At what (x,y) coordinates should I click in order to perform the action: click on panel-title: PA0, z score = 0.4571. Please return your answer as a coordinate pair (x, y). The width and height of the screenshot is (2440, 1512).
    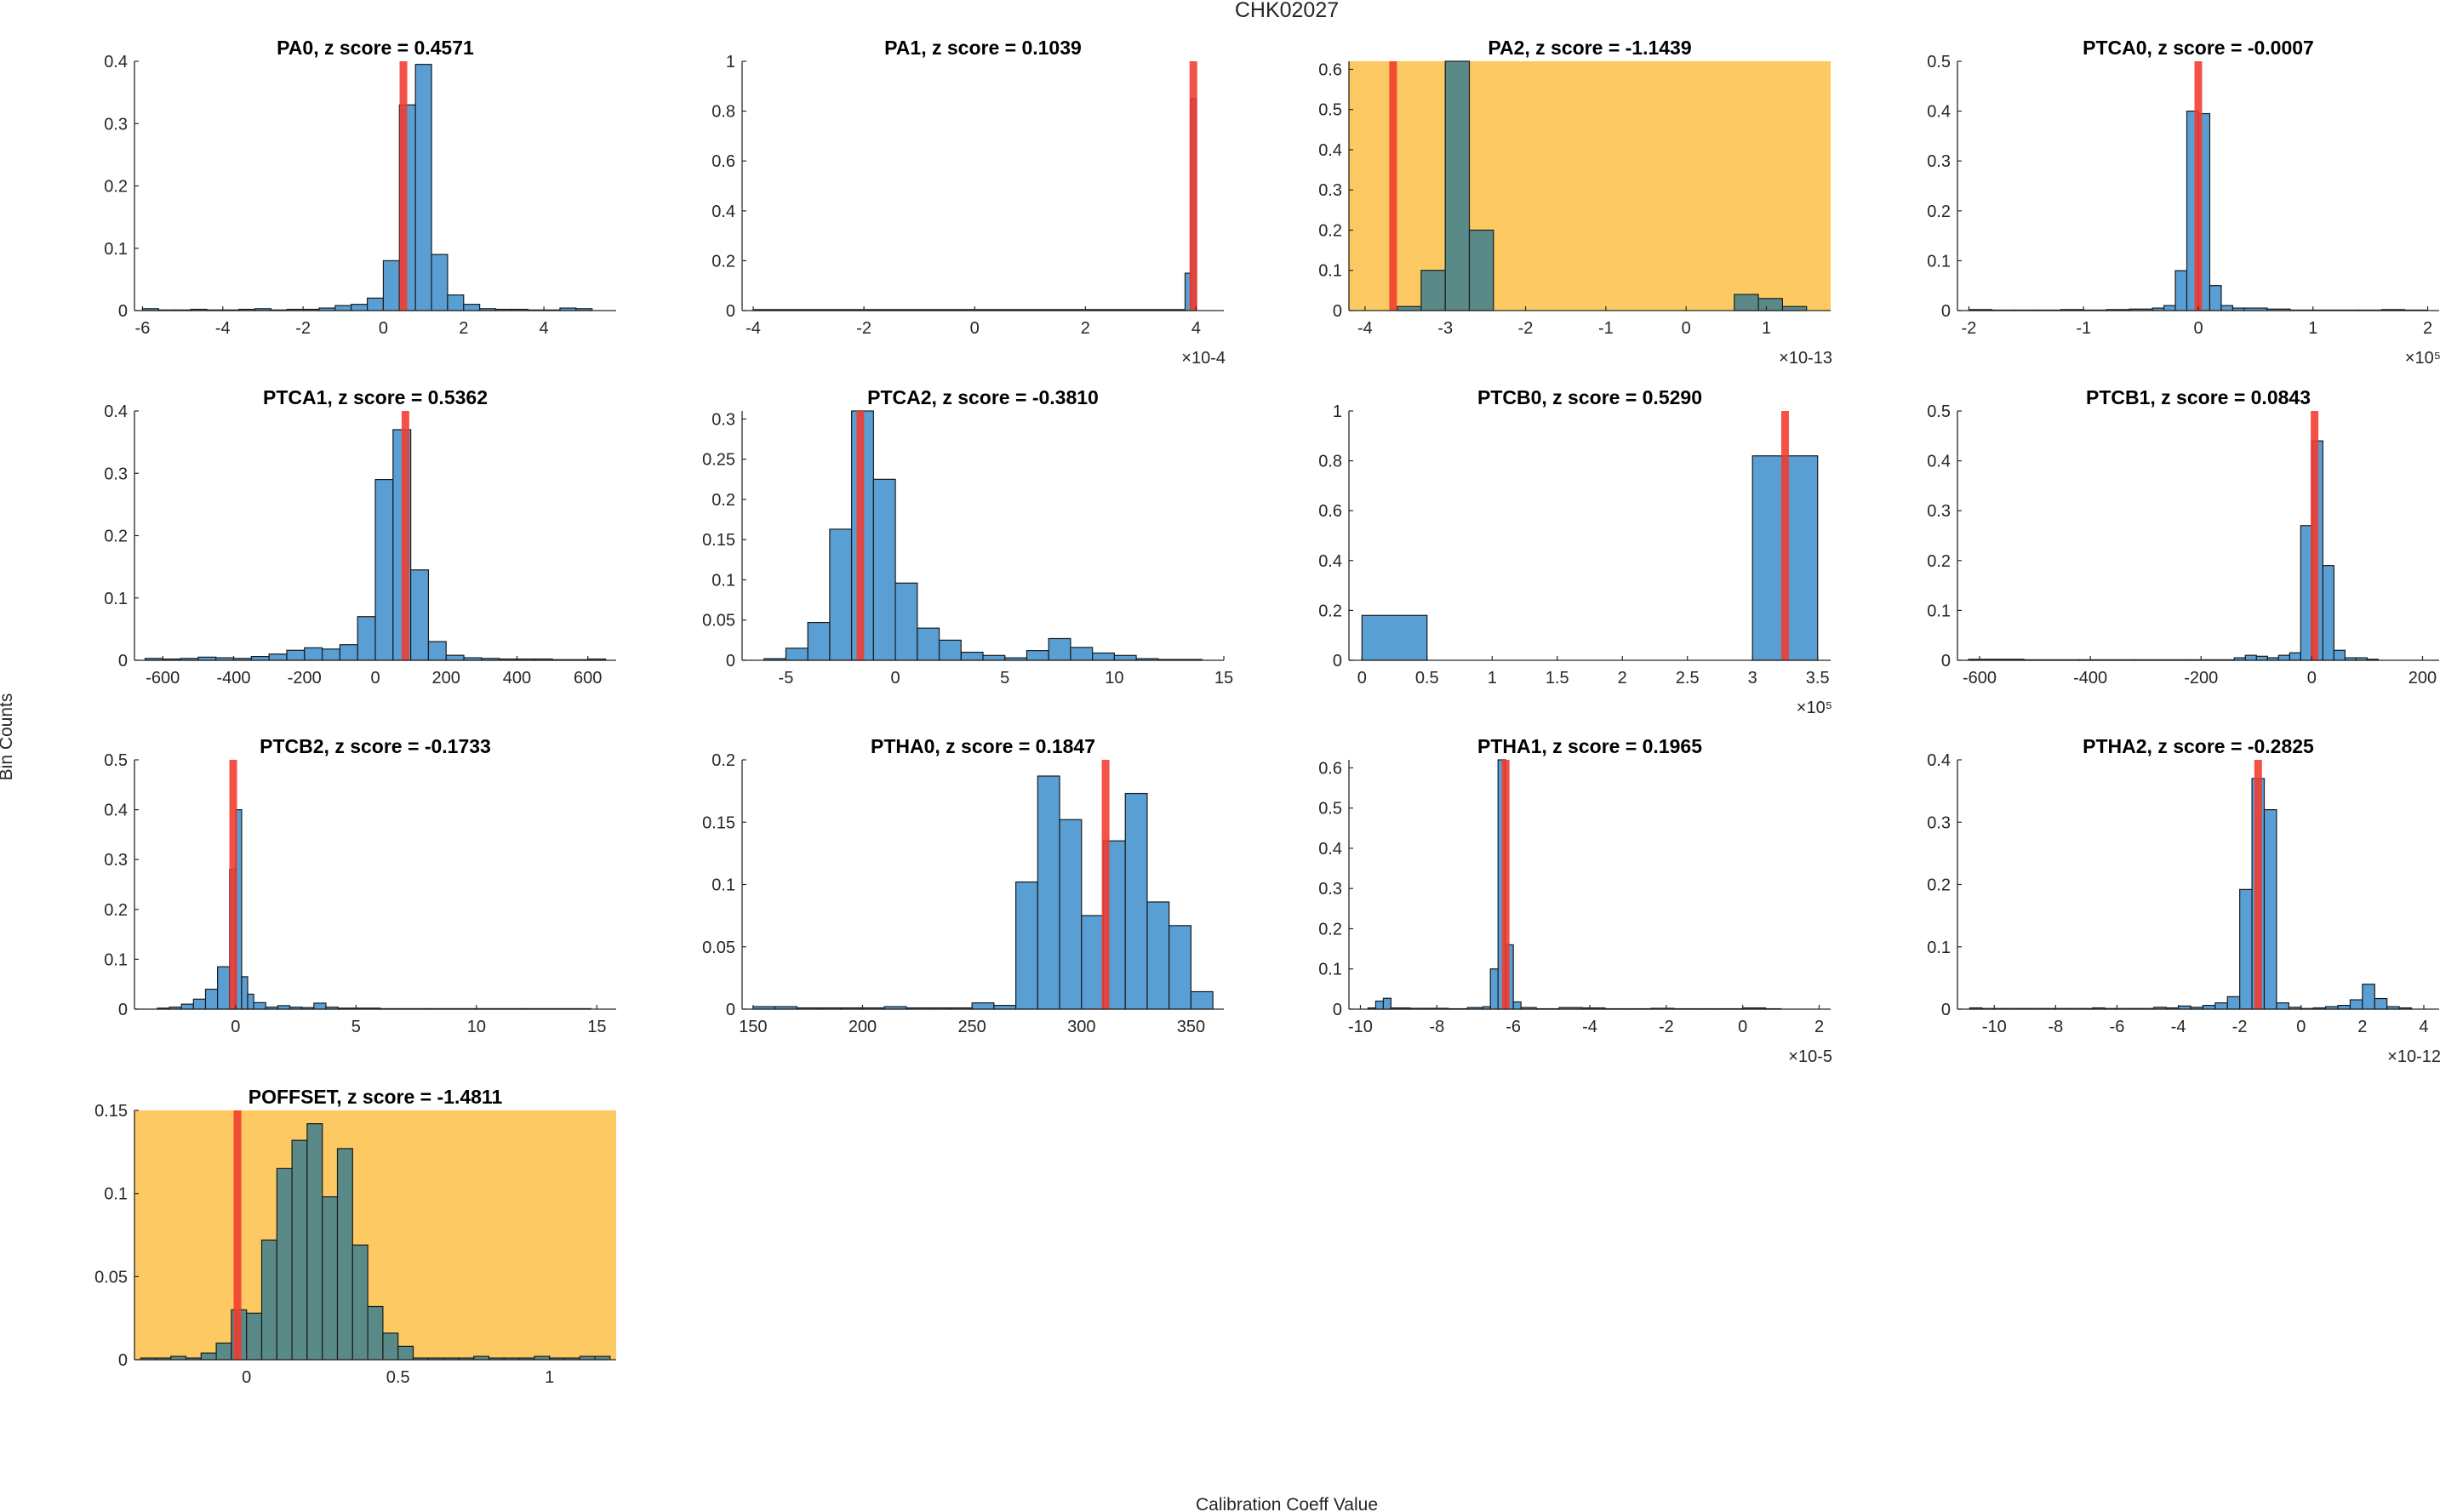
    Looking at the image, I should click on (376, 48).